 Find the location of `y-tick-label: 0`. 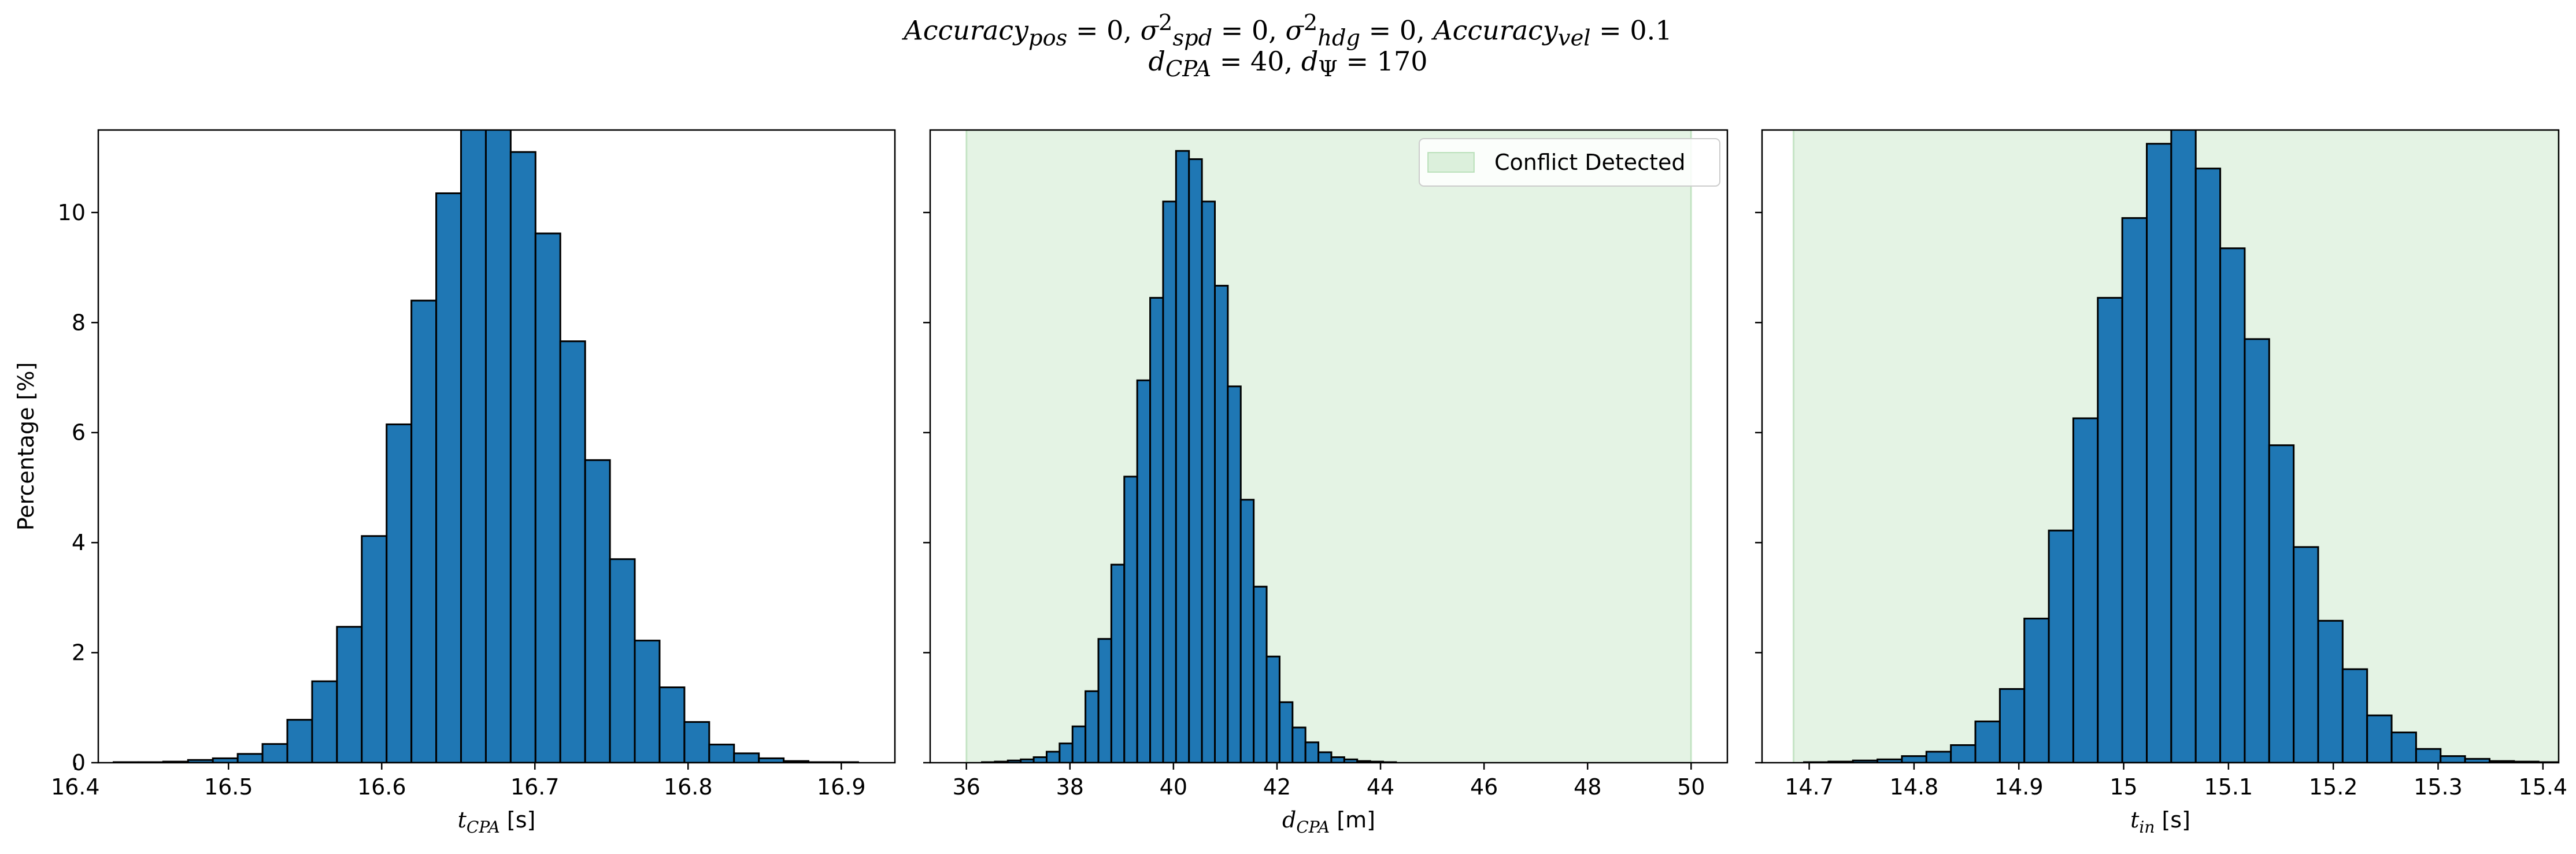

y-tick-label: 0 is located at coordinates (79, 762).